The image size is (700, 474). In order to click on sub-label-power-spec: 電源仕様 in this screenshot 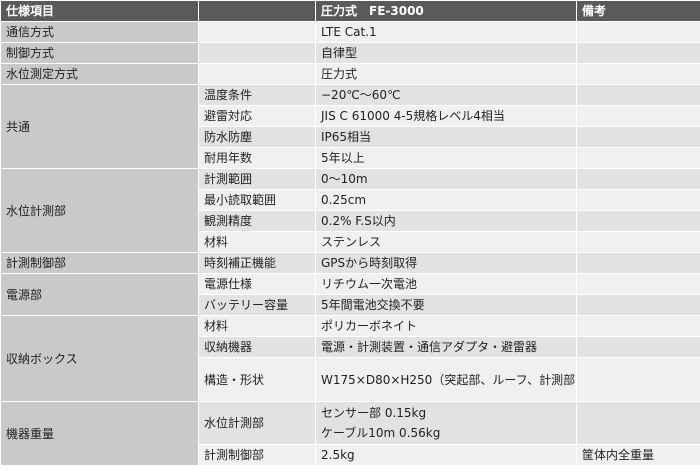, I will do `click(257, 284)`.